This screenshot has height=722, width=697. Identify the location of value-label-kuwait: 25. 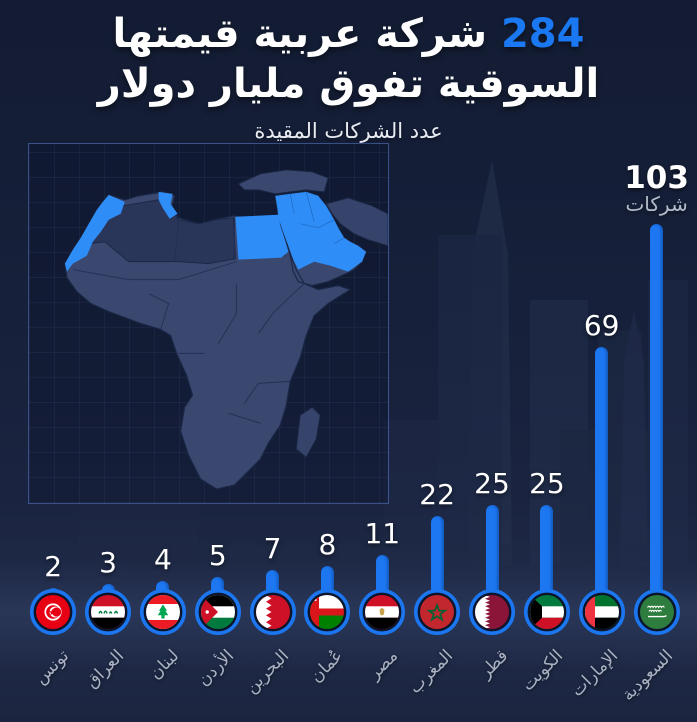
(547, 483).